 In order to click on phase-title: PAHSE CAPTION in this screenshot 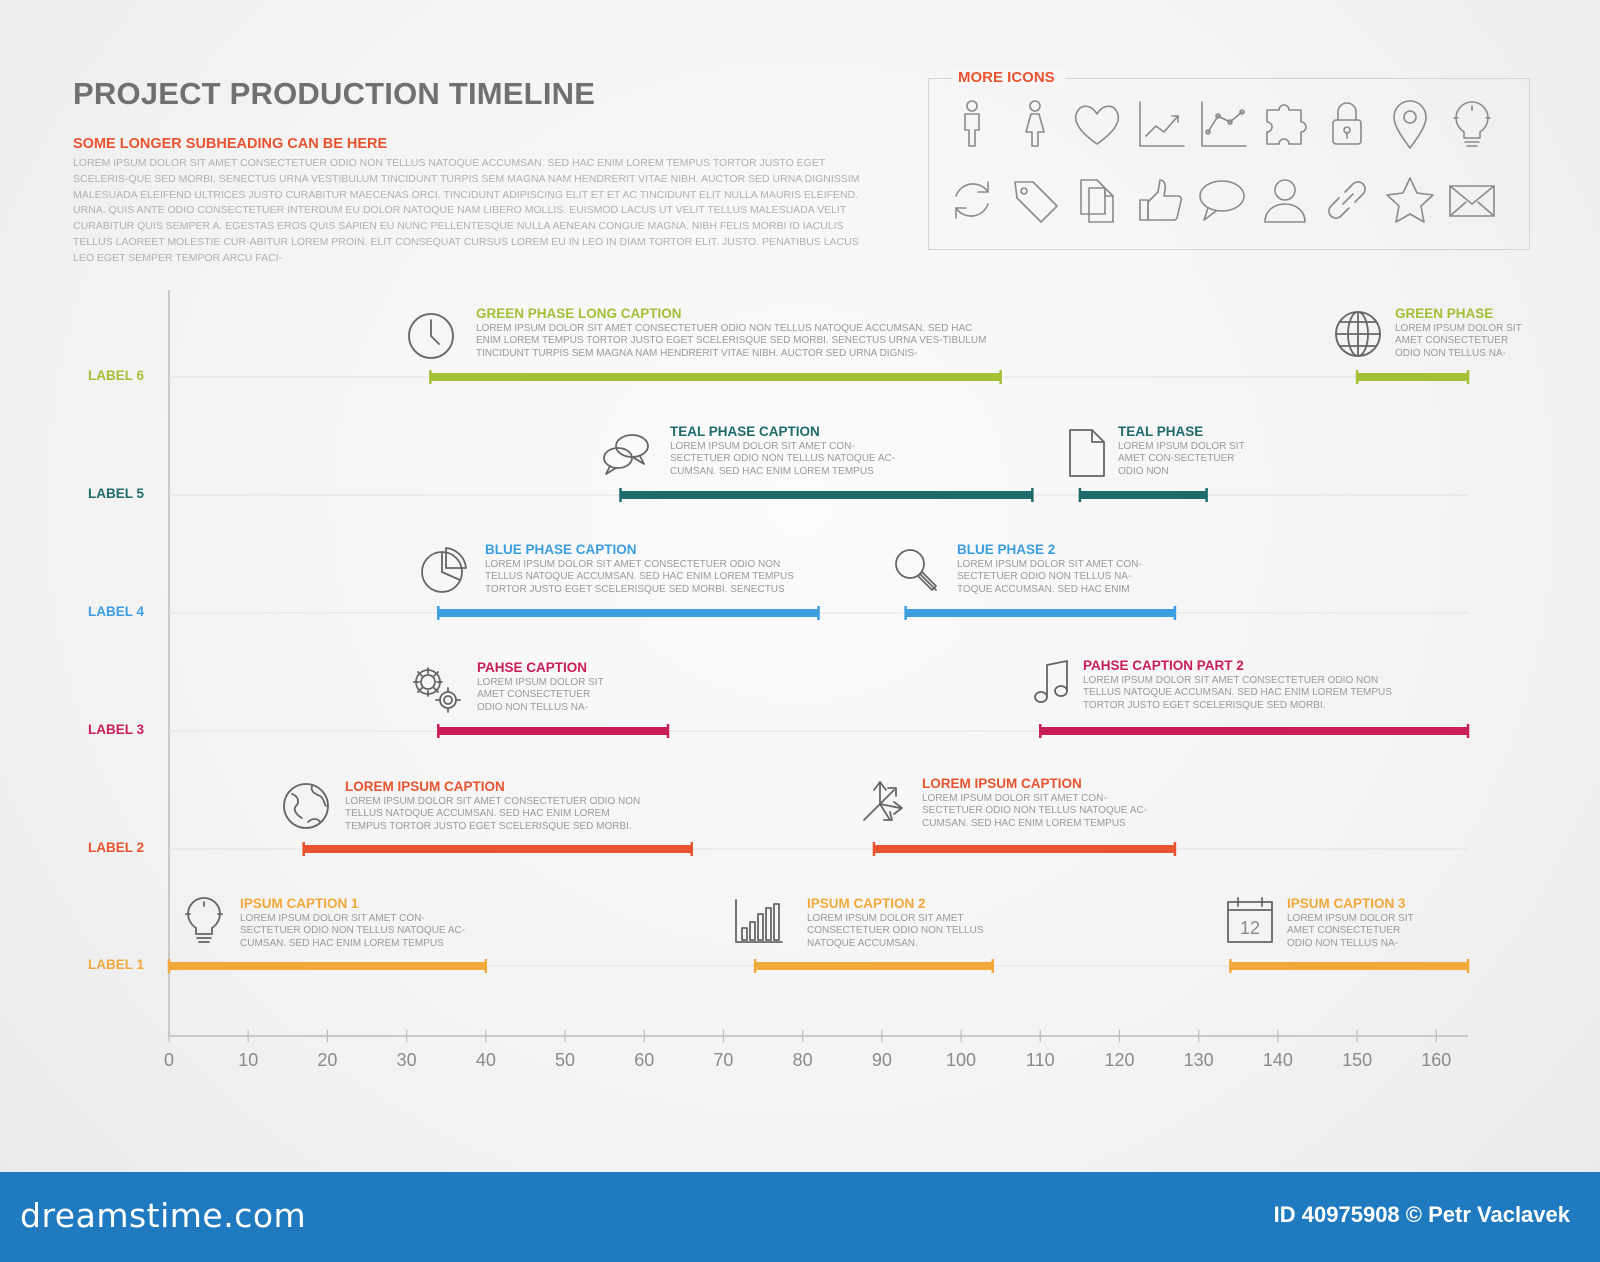, I will do `click(532, 667)`.